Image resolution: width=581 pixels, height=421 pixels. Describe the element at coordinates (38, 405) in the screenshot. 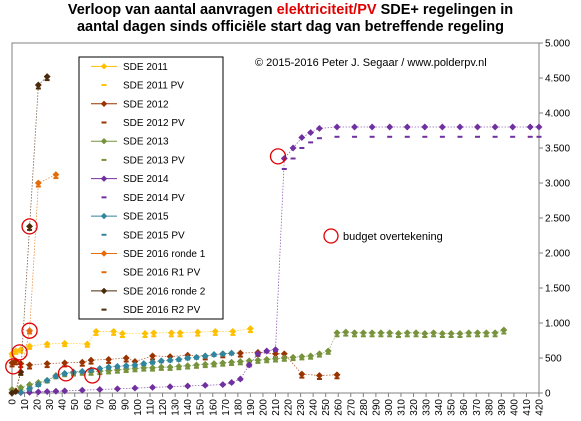

I see `x-tick-label: 20` at that location.